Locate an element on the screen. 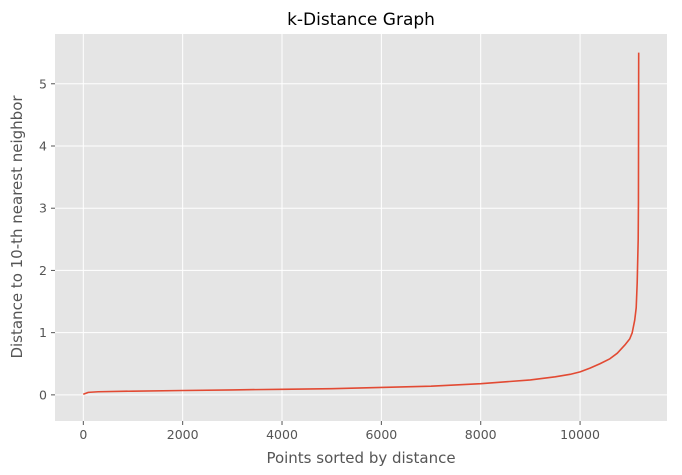 This screenshot has height=475, width=682. x-tick-label: 0 is located at coordinates (83, 434).